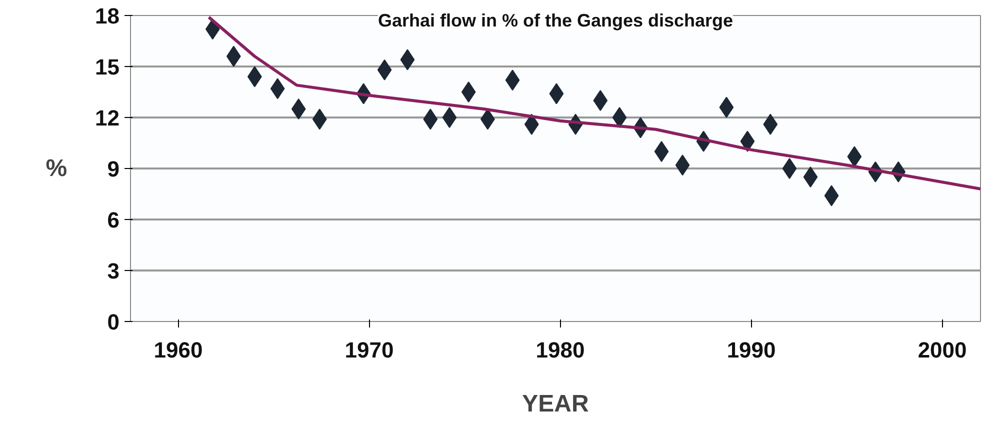 The image size is (992, 423). I want to click on x-axis-title: YEAR, so click(555, 404).